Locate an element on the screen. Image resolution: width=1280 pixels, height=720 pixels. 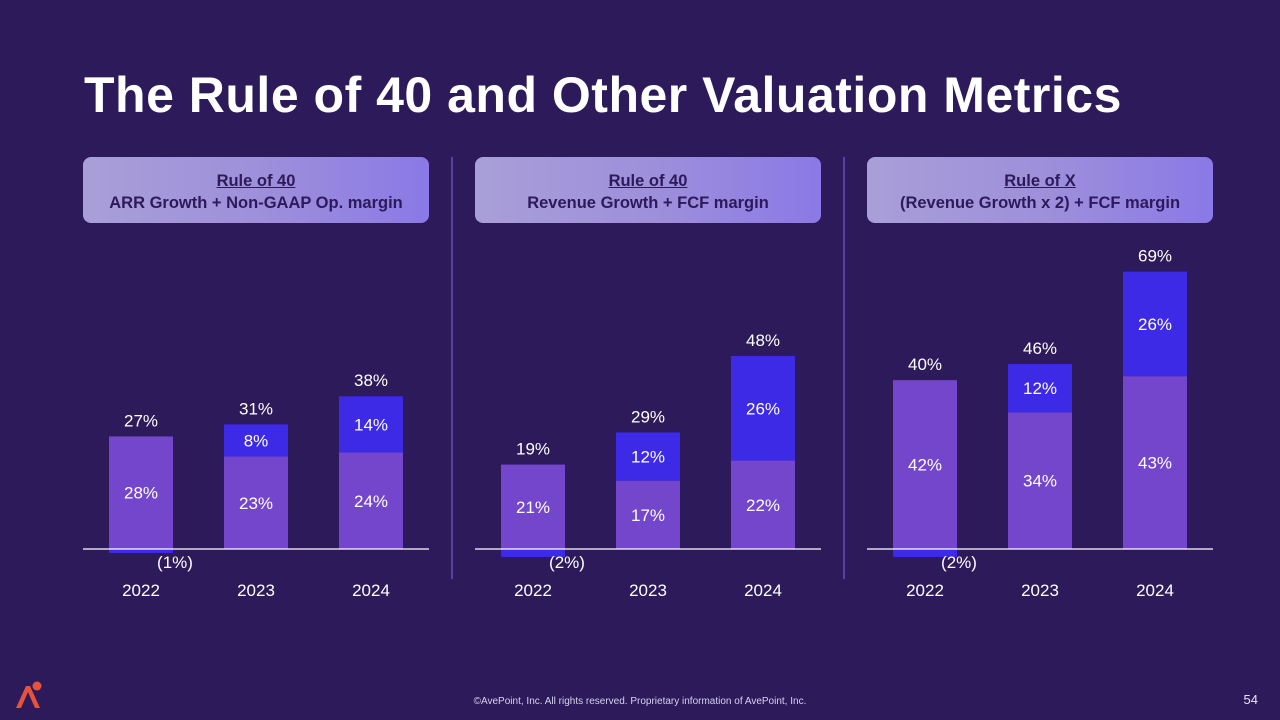
stacked-bar-chart-2: (2%) 21% 19% 2022 12% 17% 29% 2023 26% 22% 48% 2024 is located at coordinates (648, 465).